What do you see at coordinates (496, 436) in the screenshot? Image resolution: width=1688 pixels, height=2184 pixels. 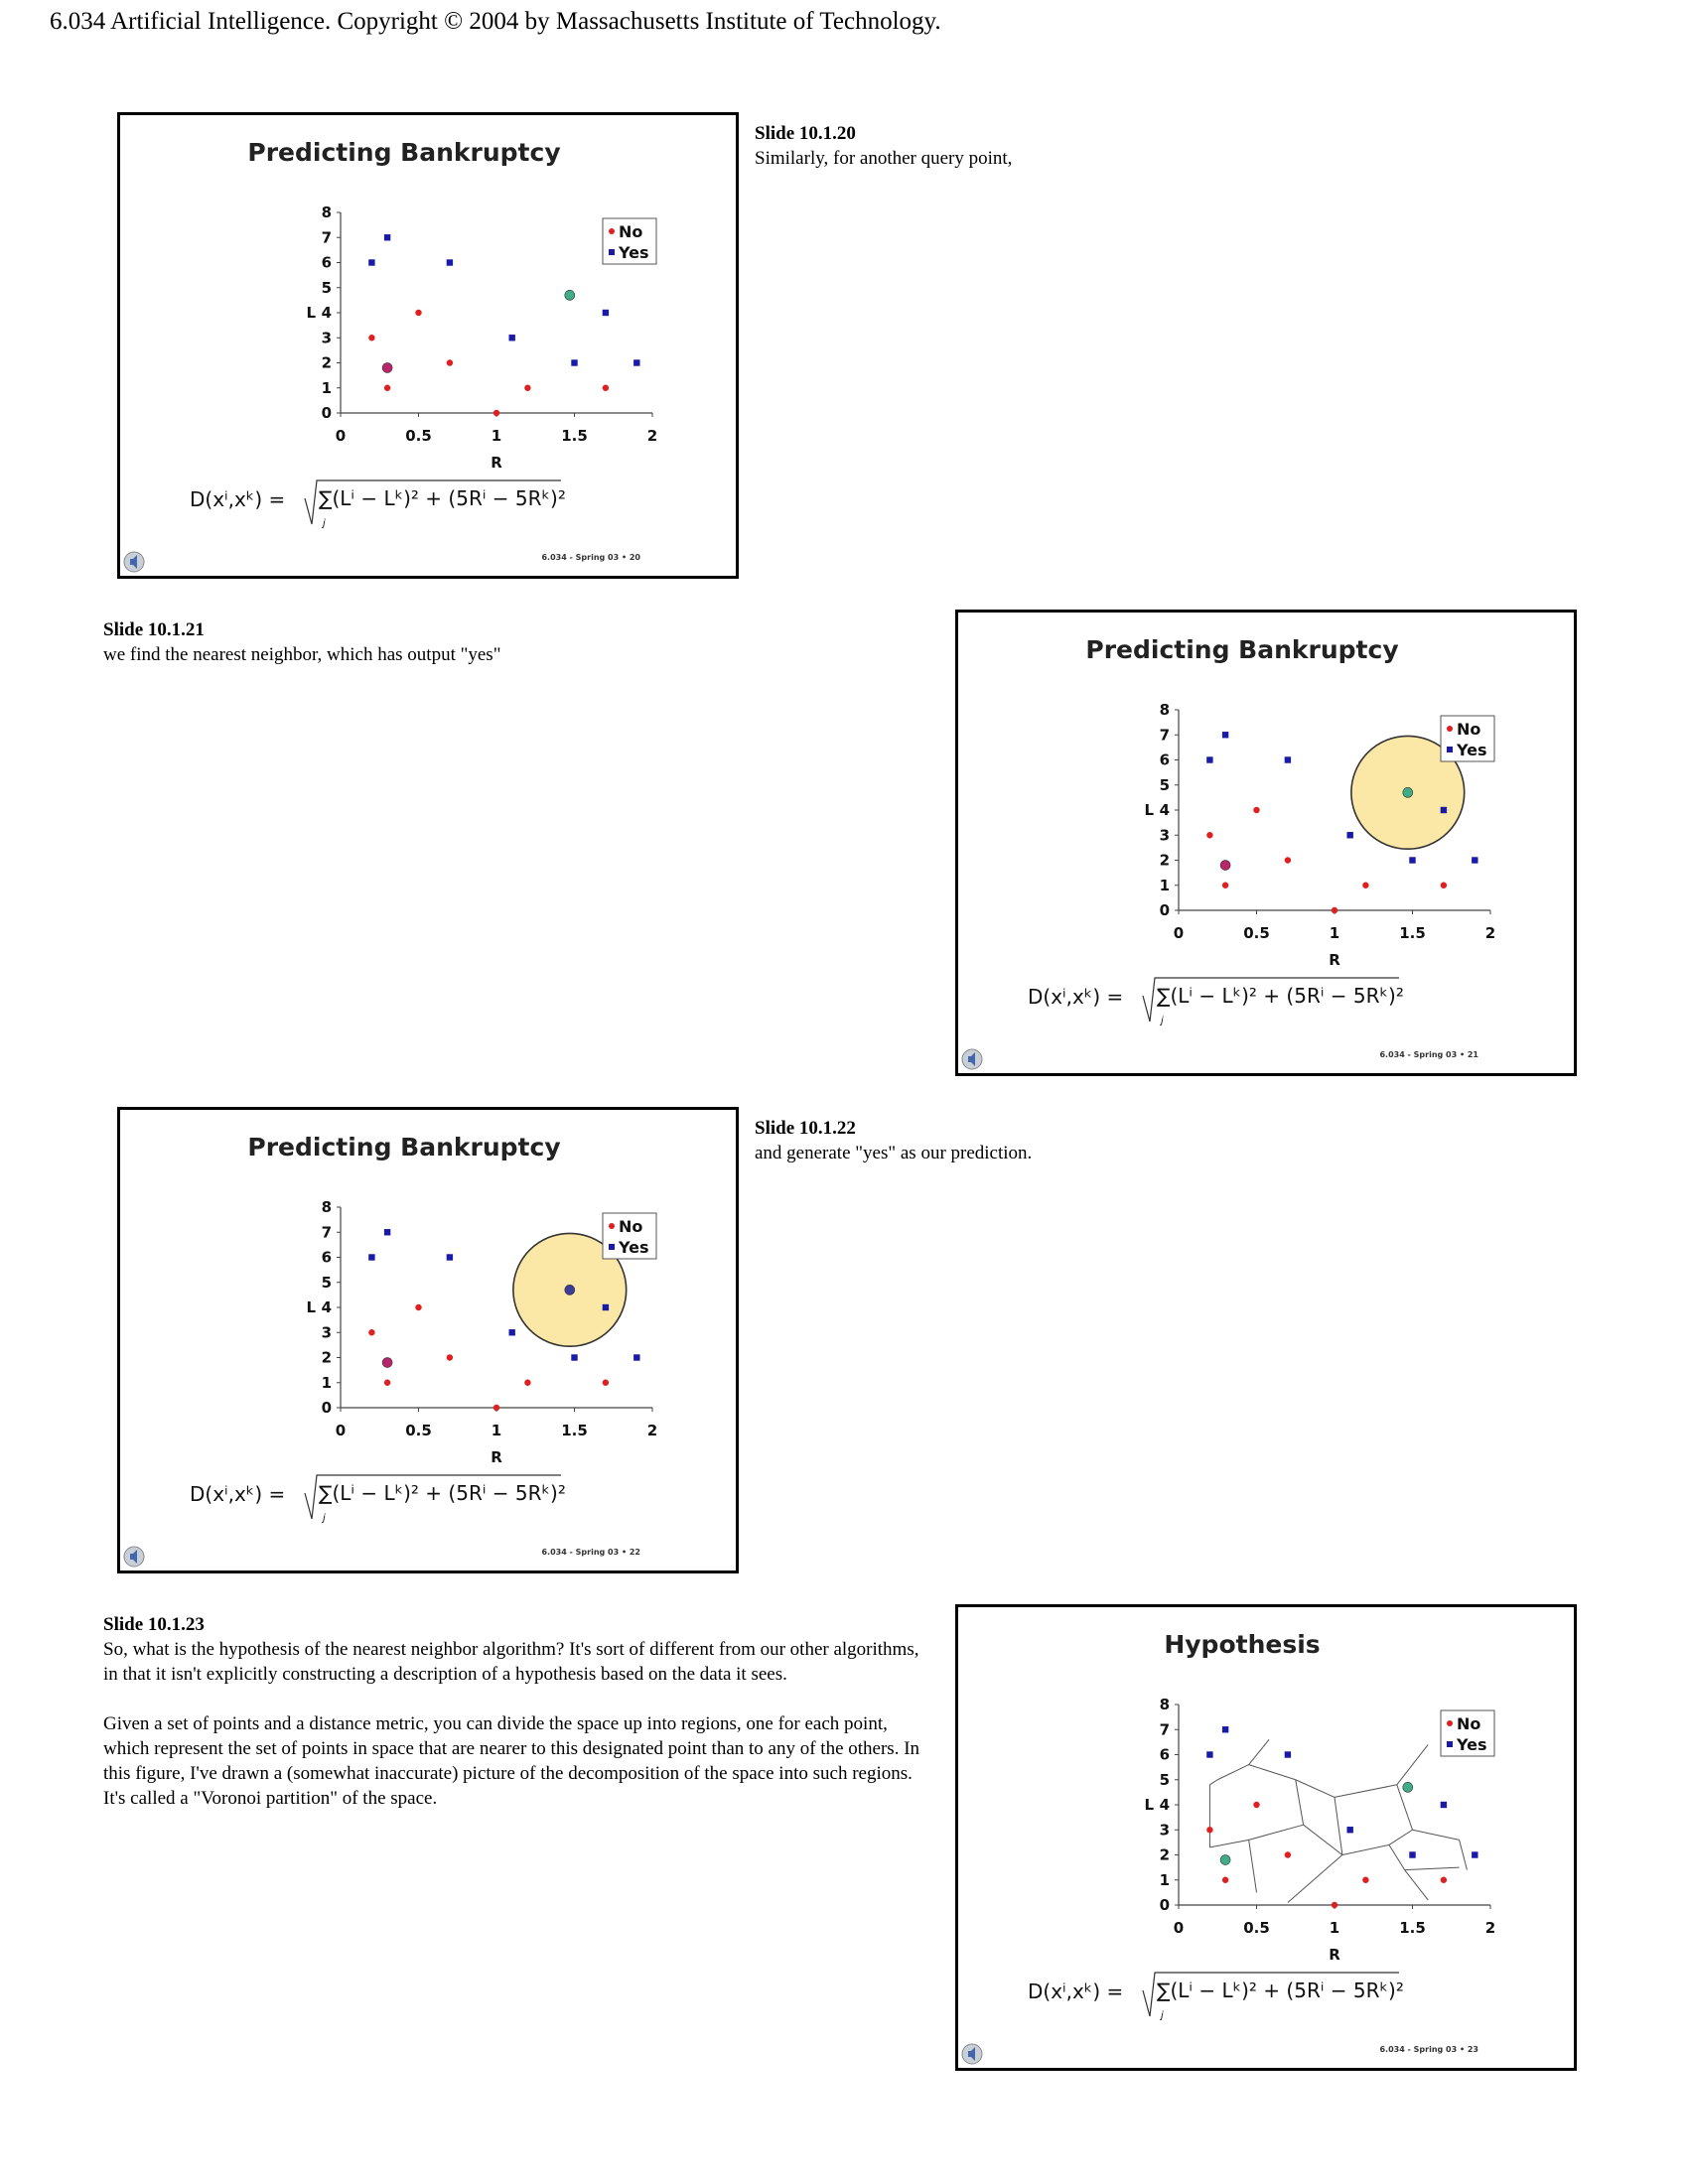 I see `x-tick-label: 1` at bounding box center [496, 436].